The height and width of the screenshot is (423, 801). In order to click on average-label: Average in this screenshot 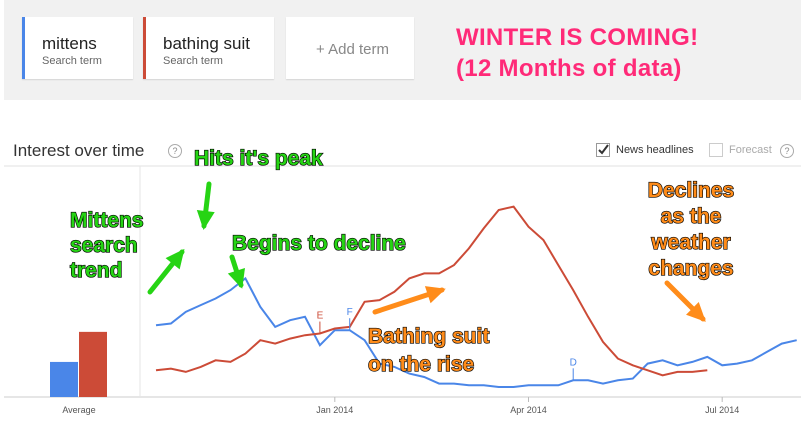, I will do `click(78, 410)`.